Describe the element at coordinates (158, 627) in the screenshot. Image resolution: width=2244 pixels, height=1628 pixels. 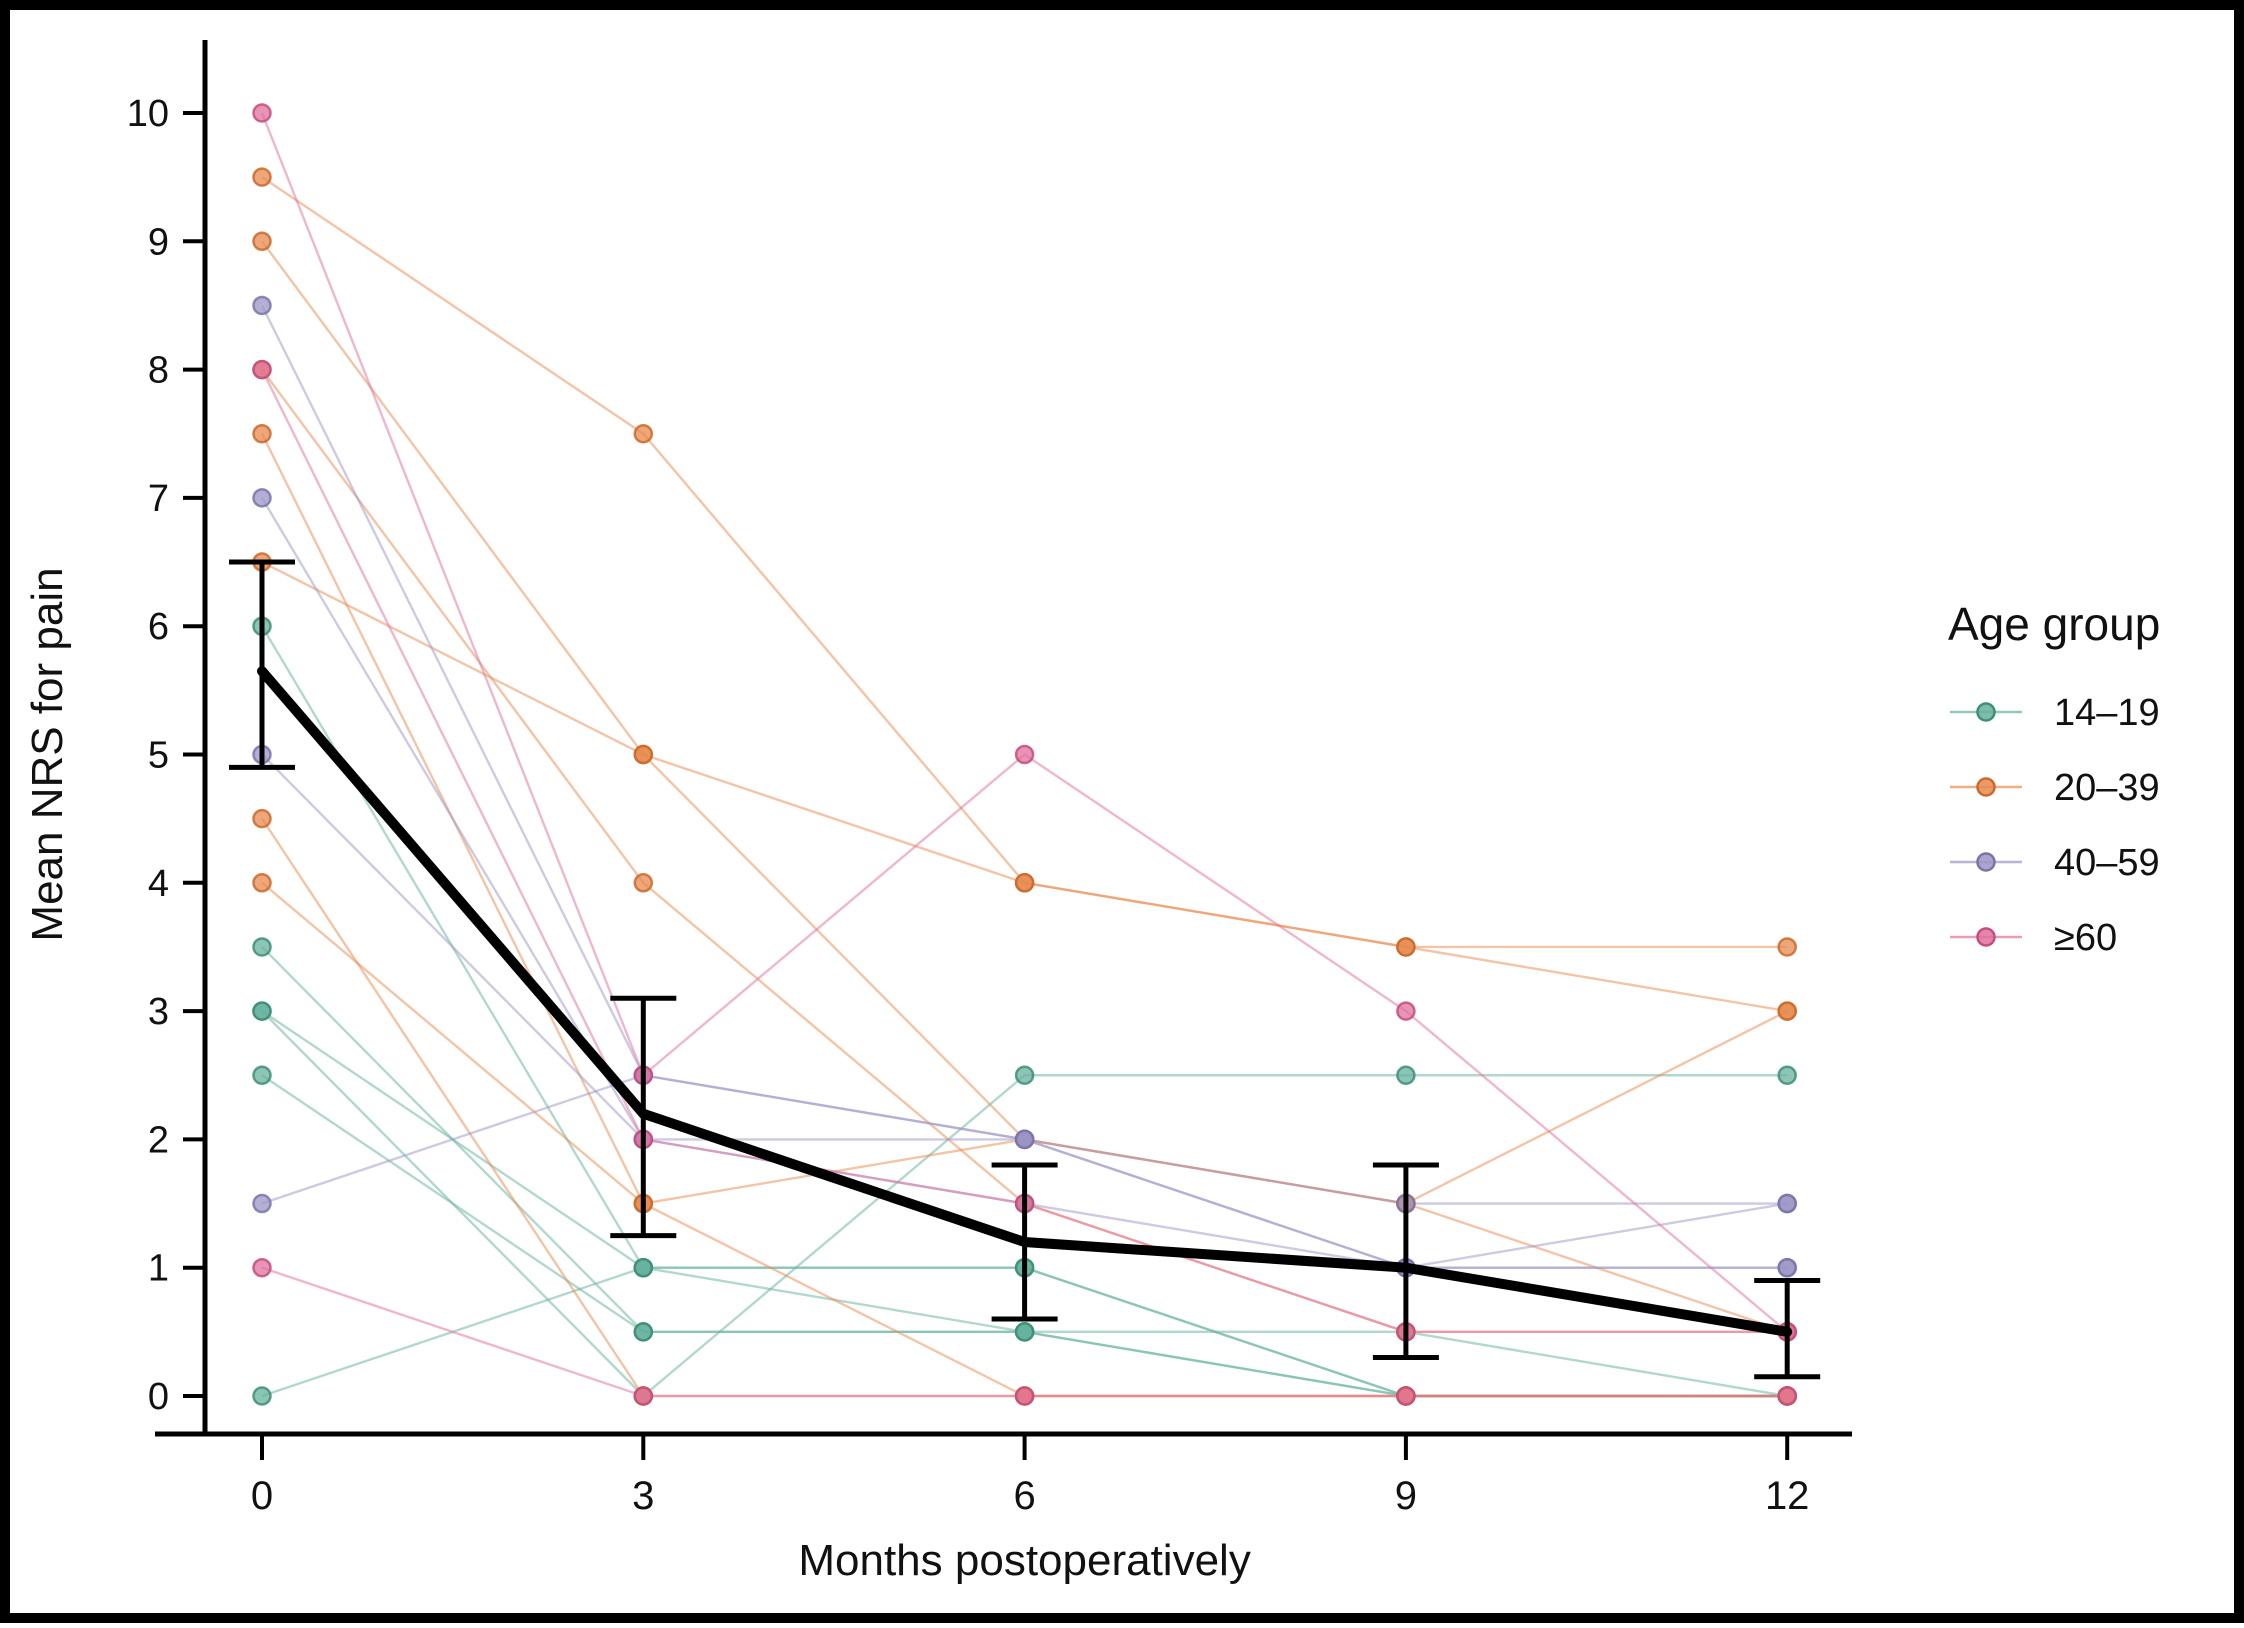
I see `y-tick-label: 6` at that location.